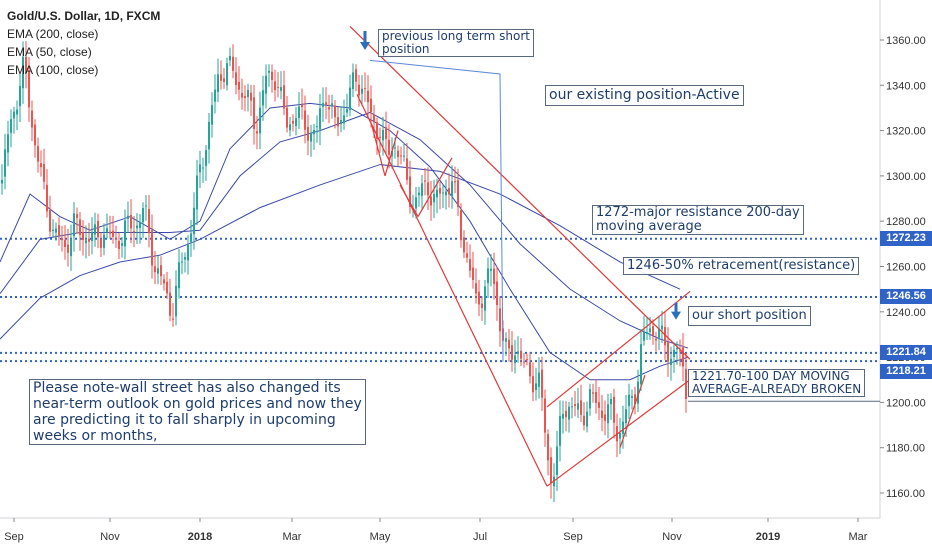 The width and height of the screenshot is (932, 550). What do you see at coordinates (906, 86) in the screenshot?
I see `y-tick-label: 1340.00` at bounding box center [906, 86].